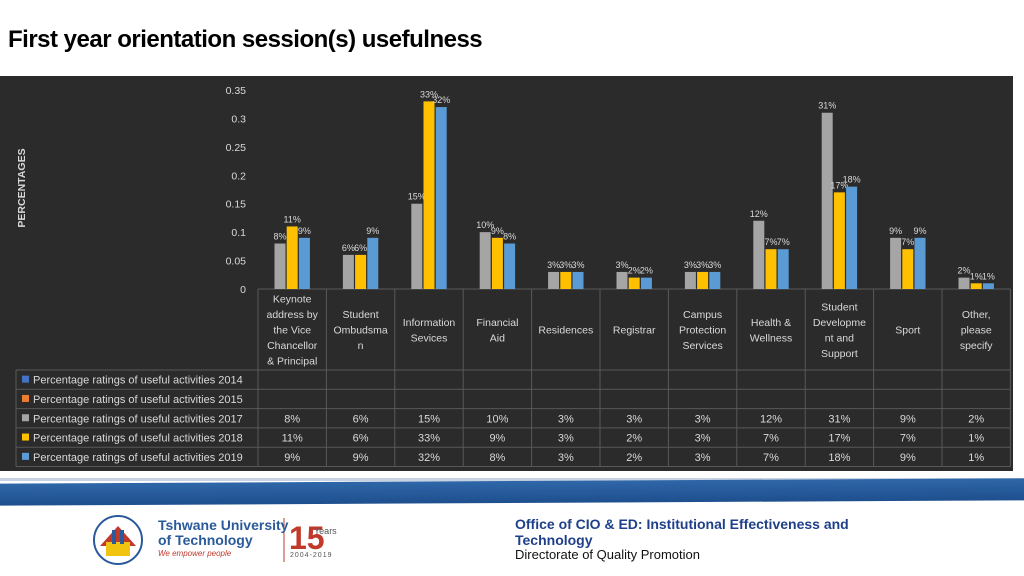 This screenshot has height=576, width=1024. What do you see at coordinates (292, 219) in the screenshot?
I see `data-label: 11%` at bounding box center [292, 219].